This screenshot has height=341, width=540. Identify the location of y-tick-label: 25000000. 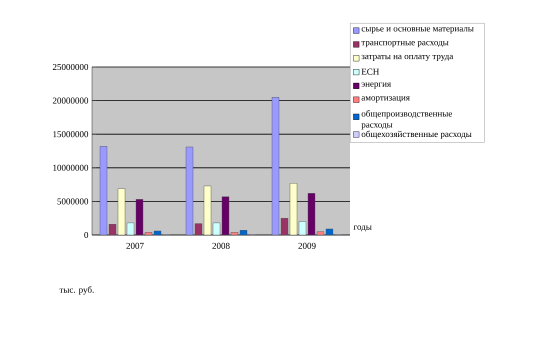
(70, 67).